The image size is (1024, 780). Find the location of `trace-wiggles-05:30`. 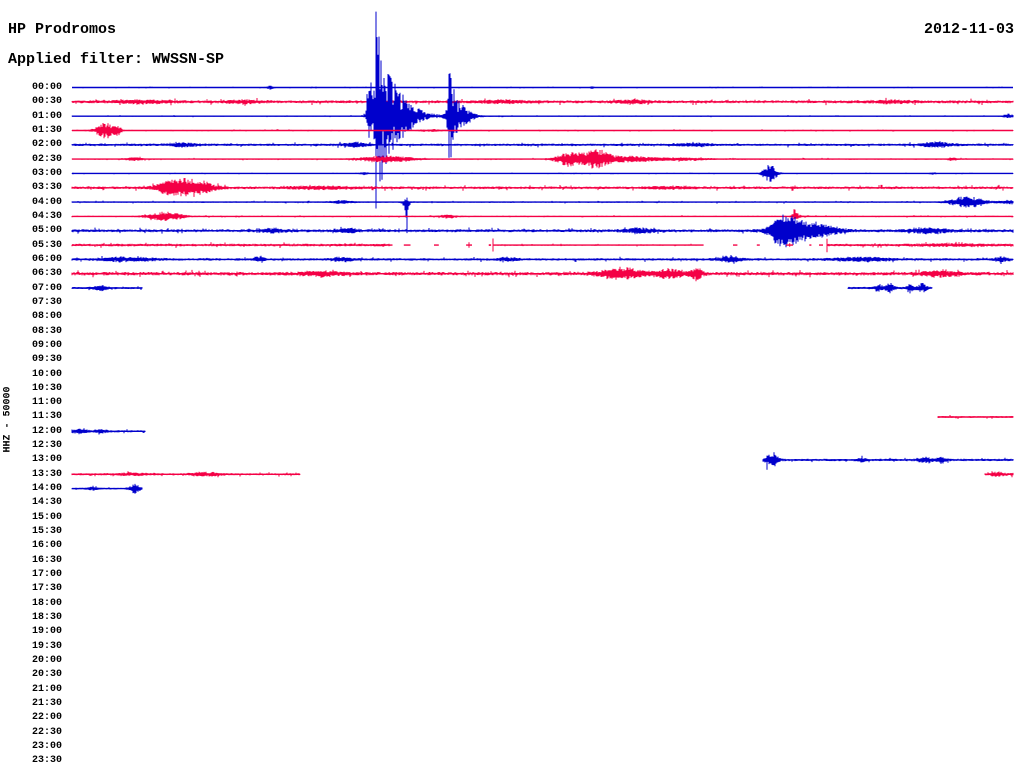

trace-wiggles-05:30 is located at coordinates (542, 245).